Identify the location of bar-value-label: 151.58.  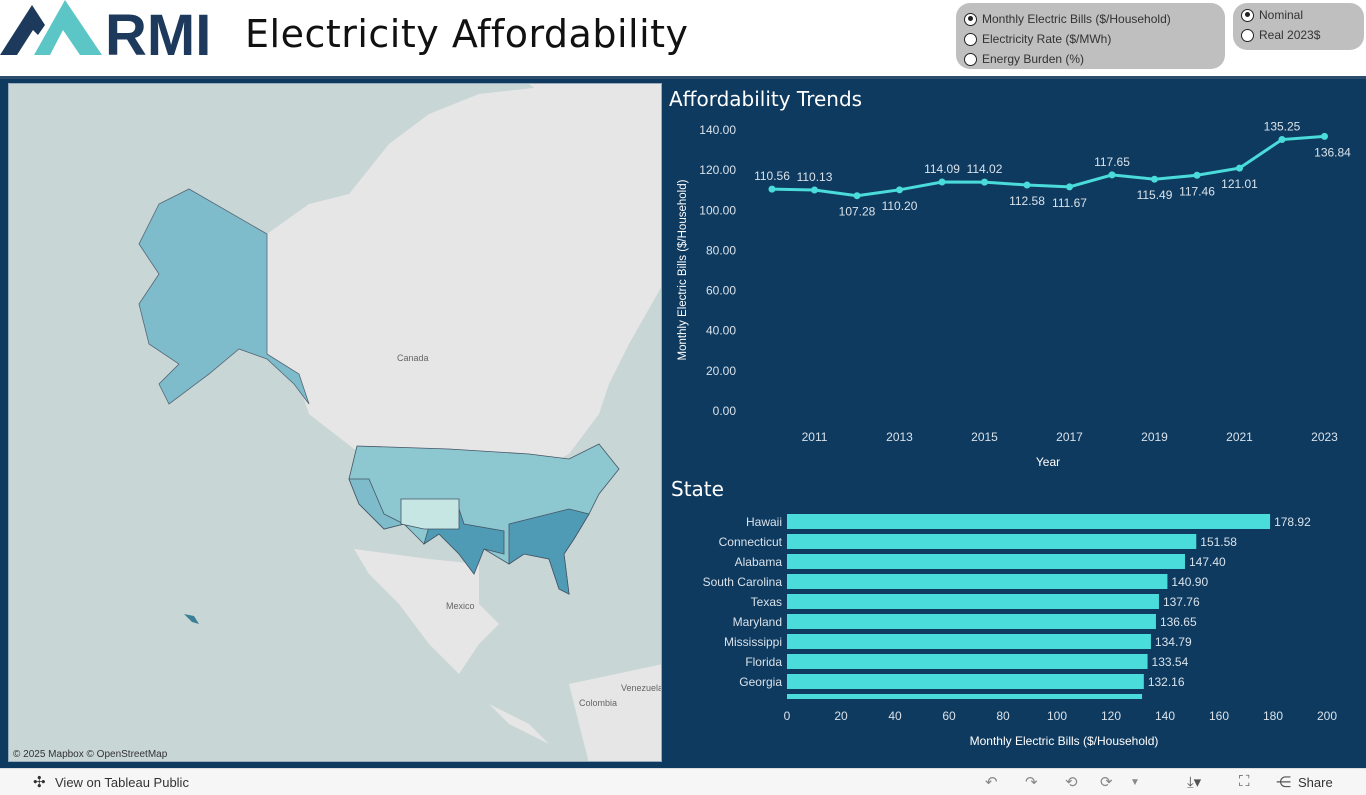
(1218, 542).